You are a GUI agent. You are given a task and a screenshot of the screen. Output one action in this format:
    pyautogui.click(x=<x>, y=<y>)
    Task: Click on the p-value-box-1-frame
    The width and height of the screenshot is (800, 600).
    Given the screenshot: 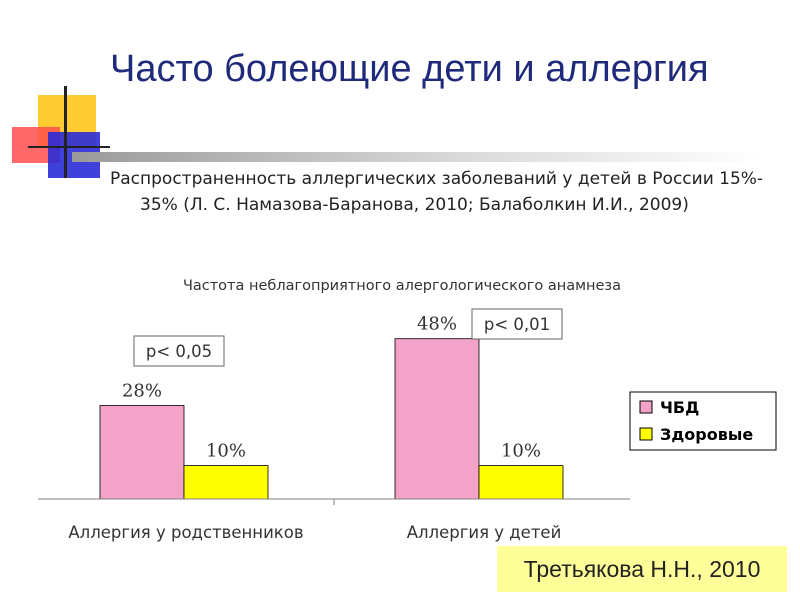 What is the action you would take?
    pyautogui.click(x=179, y=351)
    